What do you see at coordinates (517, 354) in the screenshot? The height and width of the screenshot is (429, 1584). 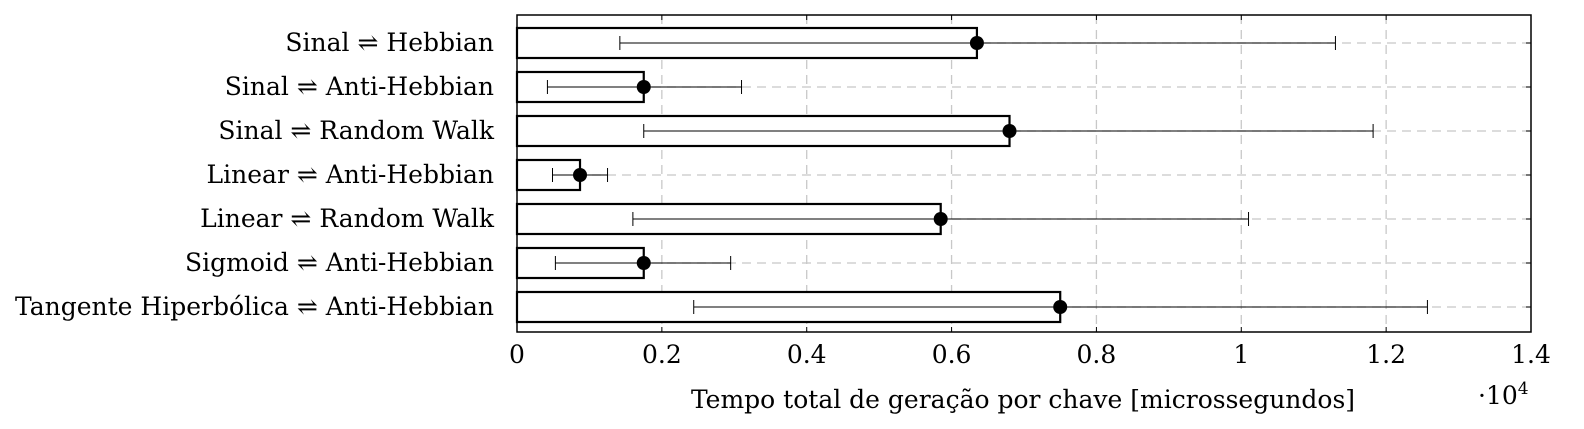 I see `x-tick-label: 0` at bounding box center [517, 354].